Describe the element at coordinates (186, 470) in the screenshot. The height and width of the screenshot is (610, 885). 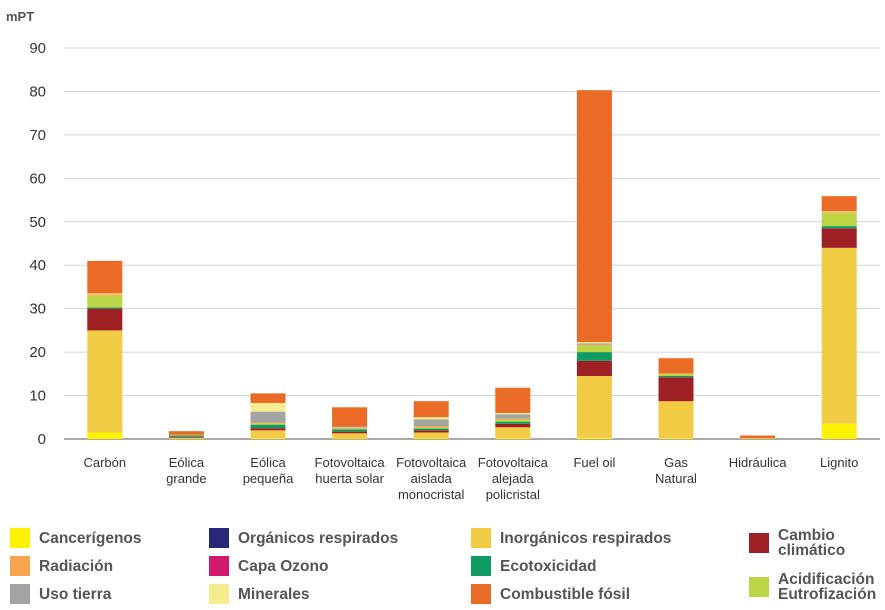
I see `x-tick-label: Eólica grande` at that location.